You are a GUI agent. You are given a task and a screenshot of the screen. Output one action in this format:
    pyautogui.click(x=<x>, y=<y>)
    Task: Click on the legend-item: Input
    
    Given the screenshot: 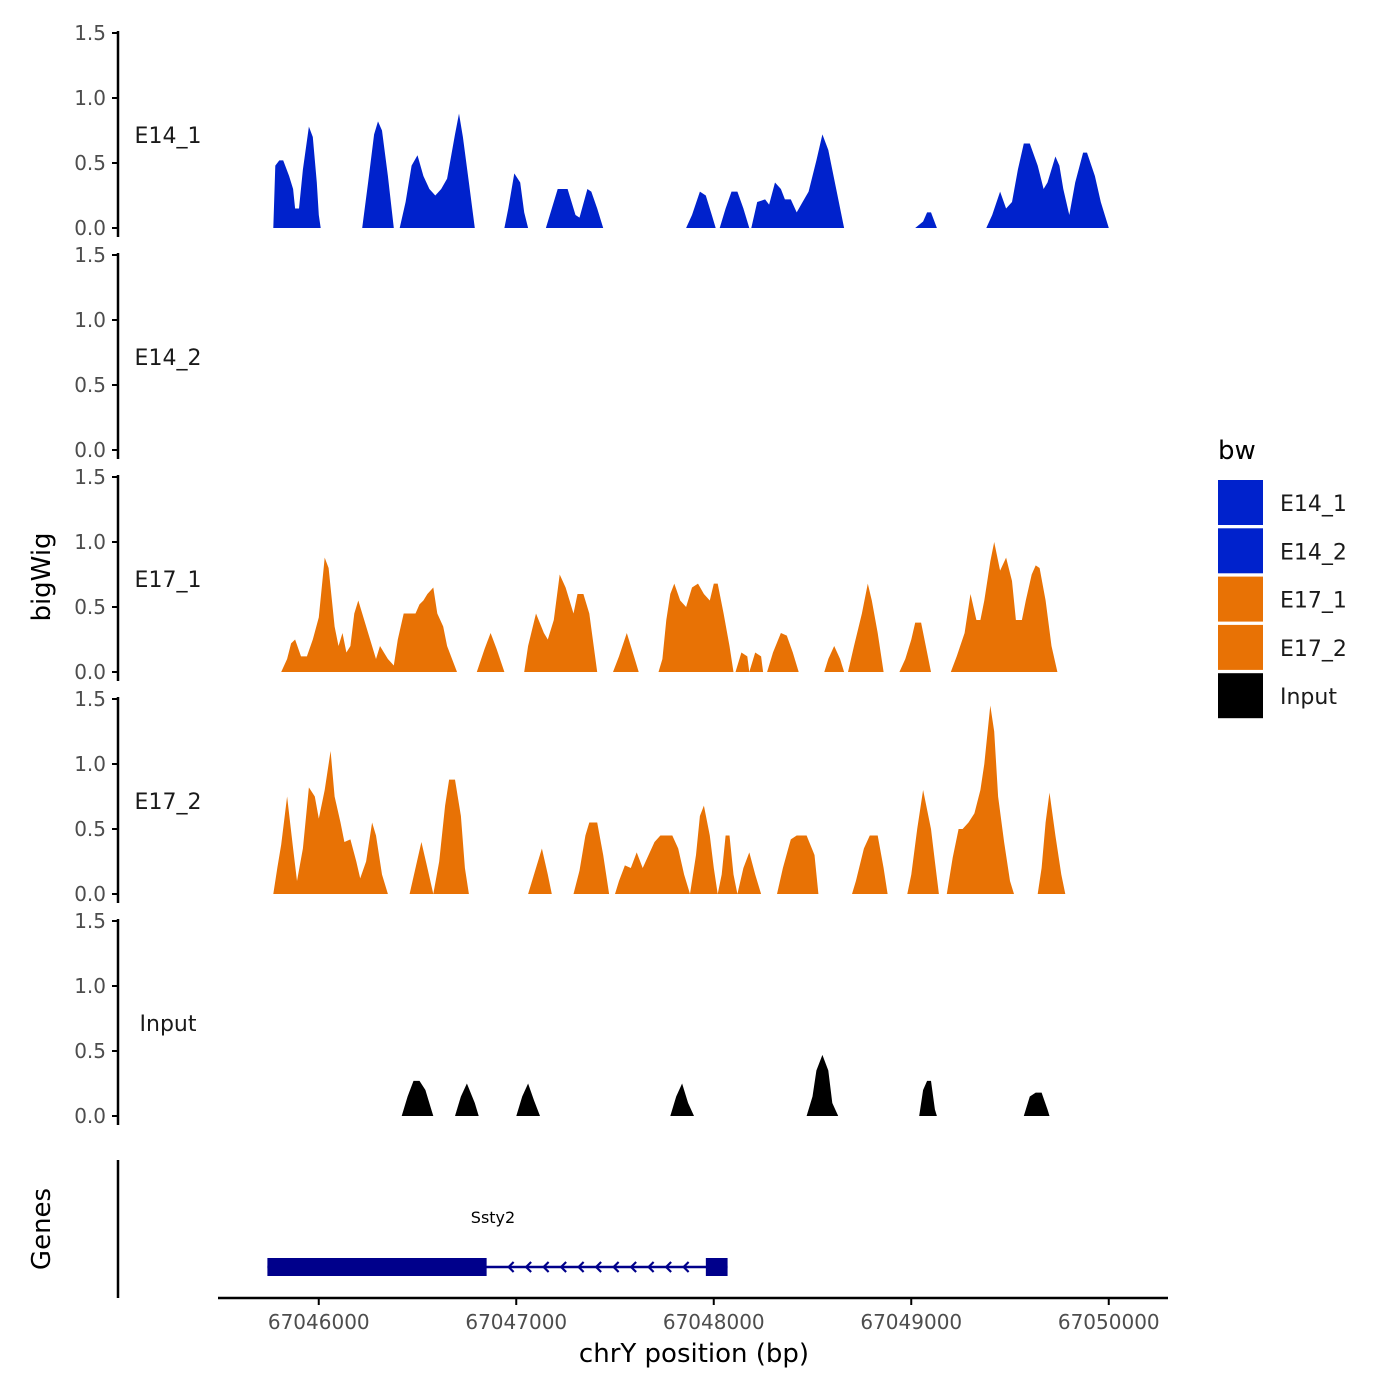 What is the action you would take?
    pyautogui.click(x=1277, y=696)
    